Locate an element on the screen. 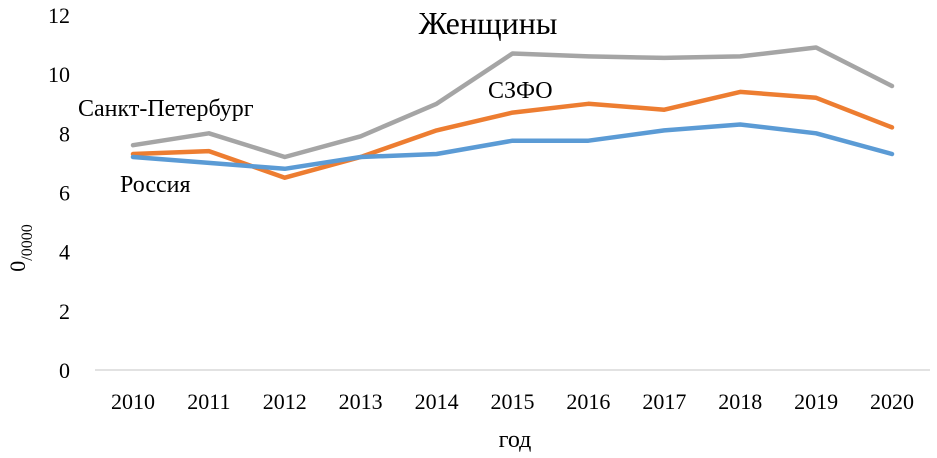 This screenshot has height=458, width=937. x-tick-label: 2012 is located at coordinates (285, 401).